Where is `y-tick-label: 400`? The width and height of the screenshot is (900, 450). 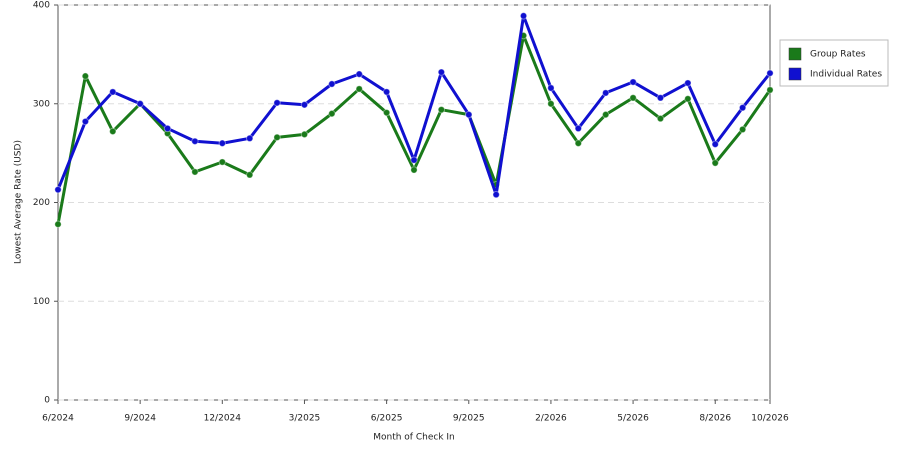
y-tick-label: 400 is located at coordinates (41, 6).